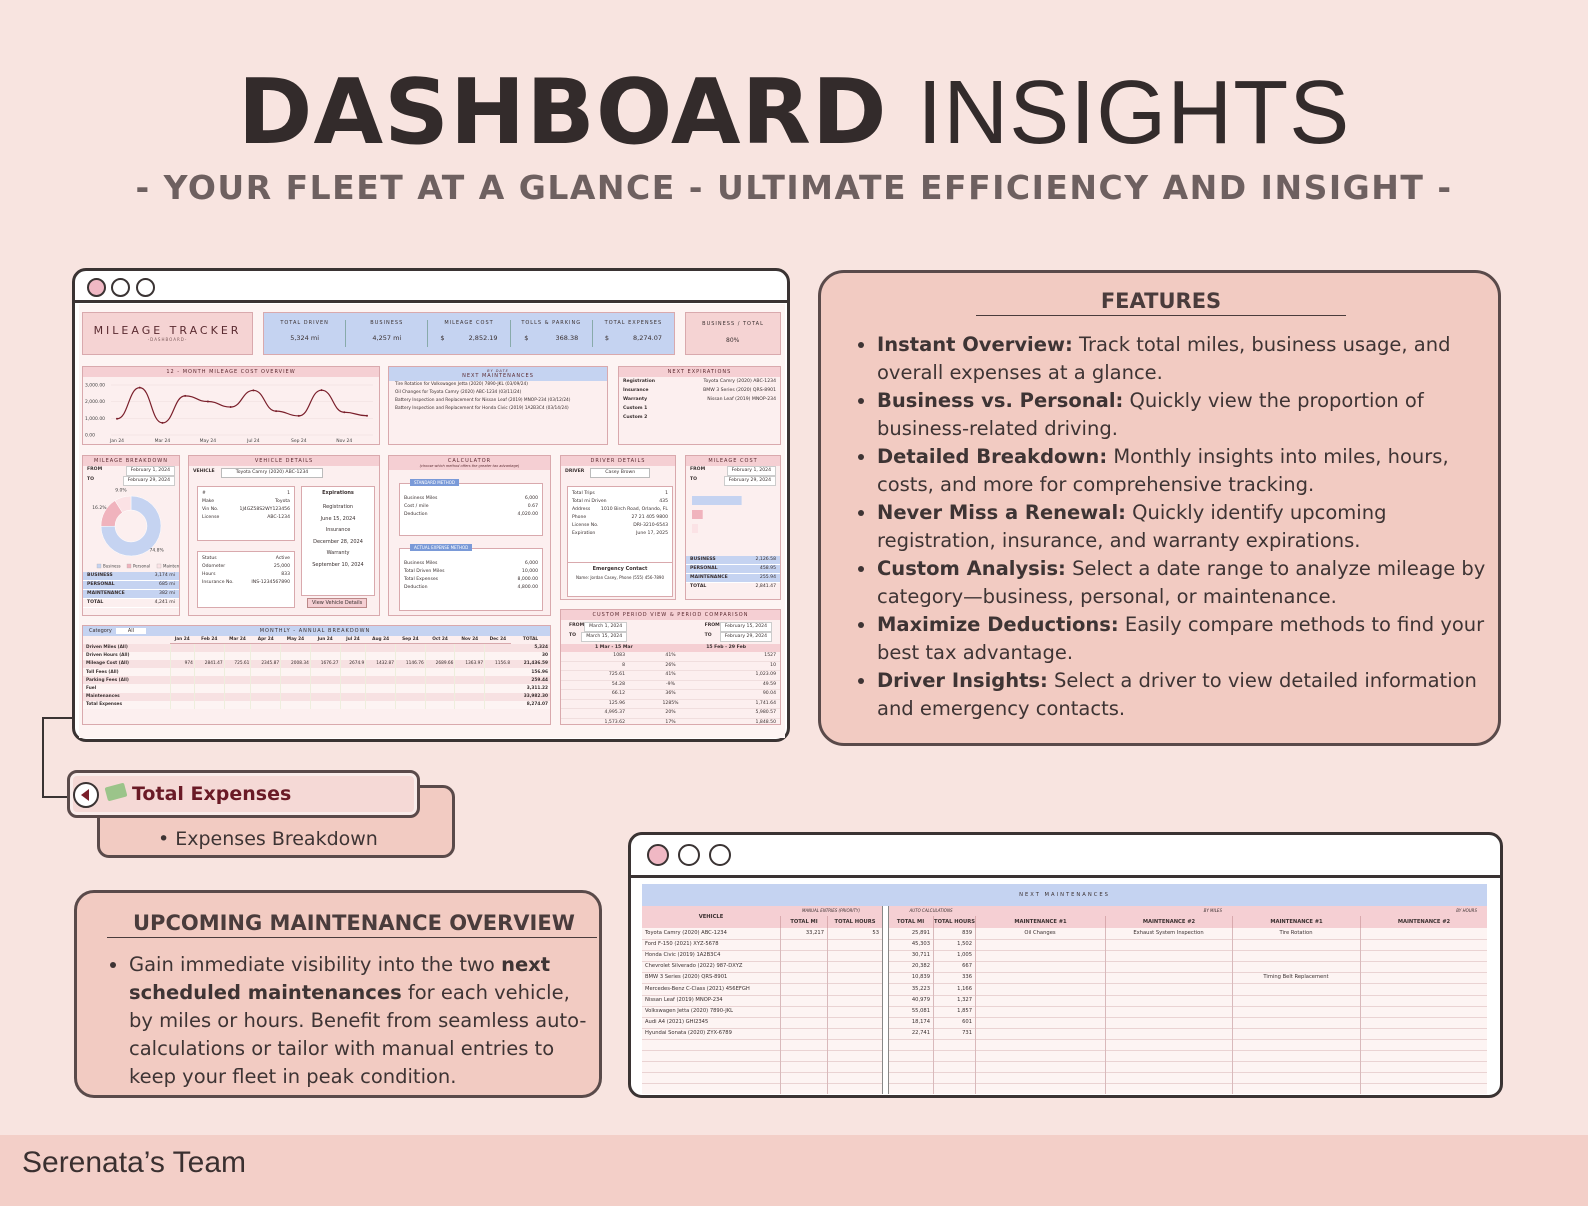  Describe the element at coordinates (529, 571) in the screenshot. I see `kv-value: 10,000` at that location.